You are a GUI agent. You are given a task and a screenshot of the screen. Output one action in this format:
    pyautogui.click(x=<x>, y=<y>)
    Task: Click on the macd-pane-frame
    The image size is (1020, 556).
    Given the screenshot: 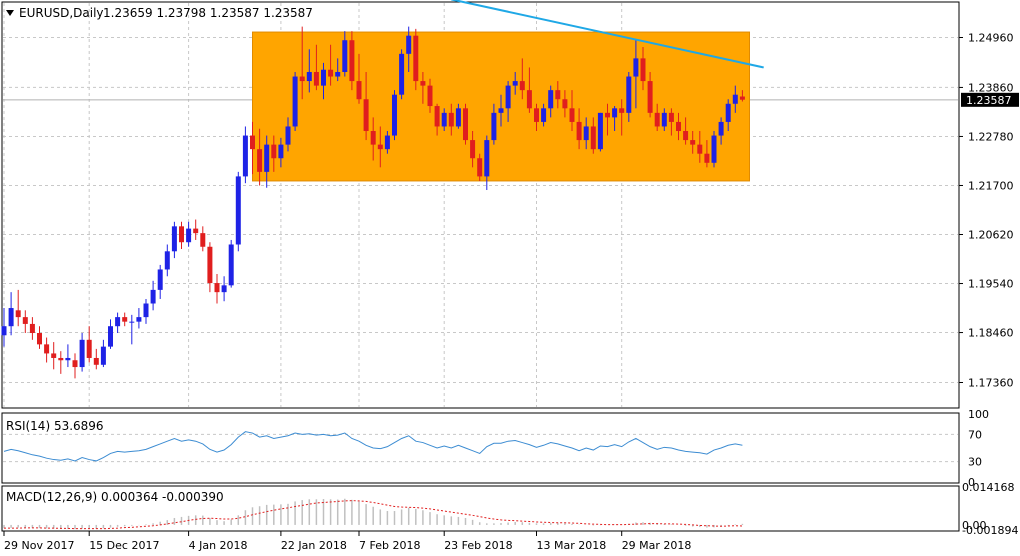 What is the action you would take?
    pyautogui.click(x=480, y=508)
    